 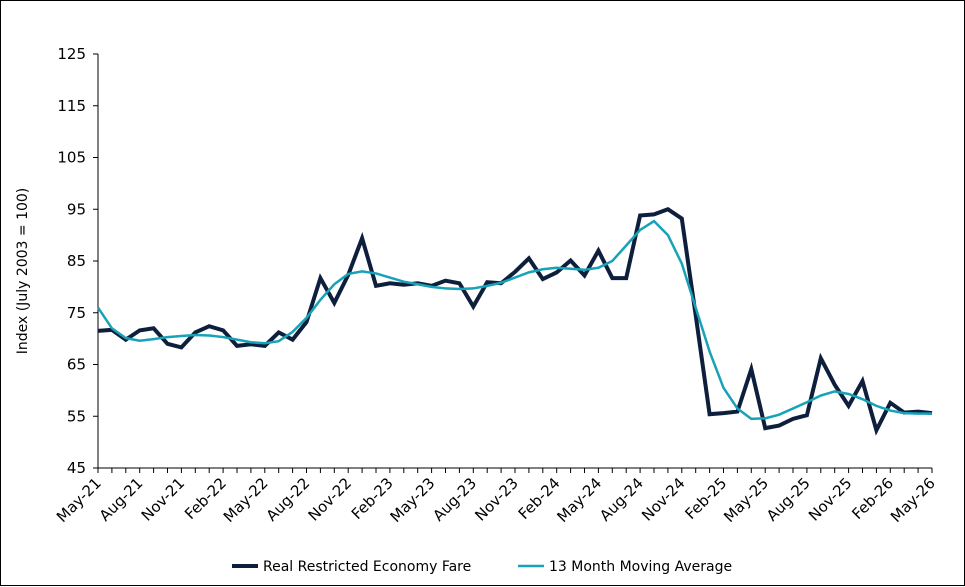 What do you see at coordinates (23, 271) in the screenshot?
I see `y-axis-title: Index (July 2003 = 100)` at bounding box center [23, 271].